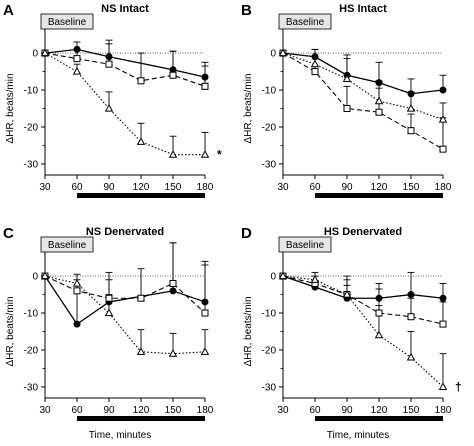 The height and width of the screenshot is (446, 474). Describe the element at coordinates (246, 233) in the screenshot. I see `panel-letter: D` at that location.